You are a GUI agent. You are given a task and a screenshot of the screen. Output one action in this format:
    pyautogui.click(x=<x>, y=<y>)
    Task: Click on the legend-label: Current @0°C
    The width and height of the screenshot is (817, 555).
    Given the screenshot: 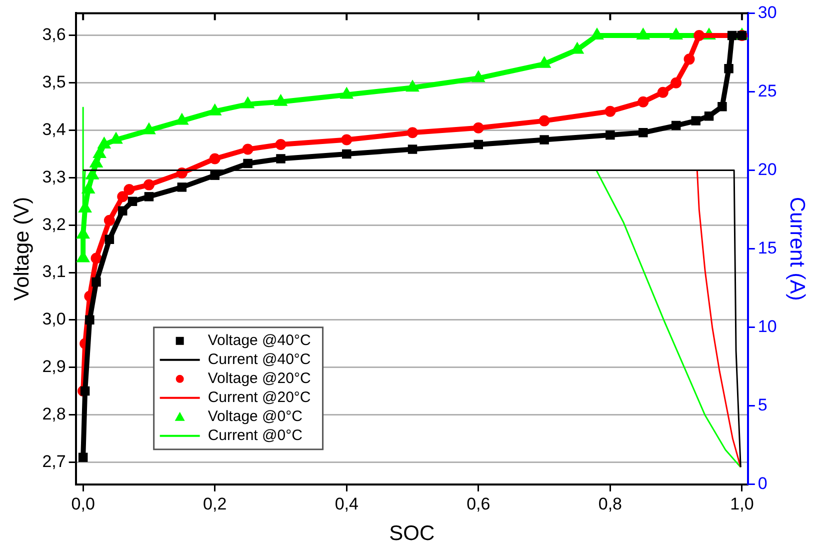 What is the action you would take?
    pyautogui.click(x=255, y=435)
    